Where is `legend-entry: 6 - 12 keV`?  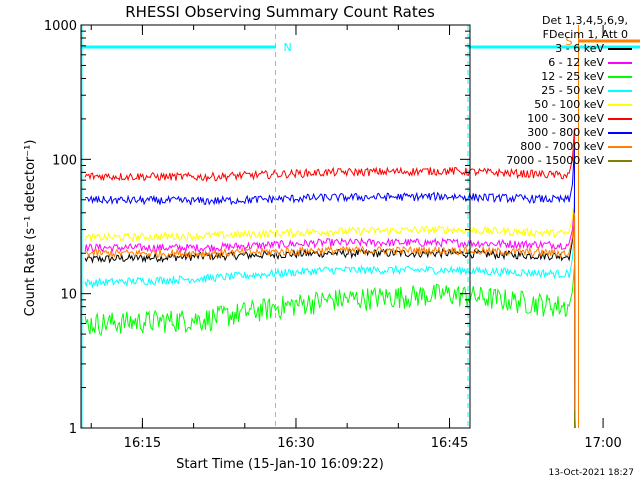
legend-entry: 6 - 12 keV is located at coordinates (552, 63).